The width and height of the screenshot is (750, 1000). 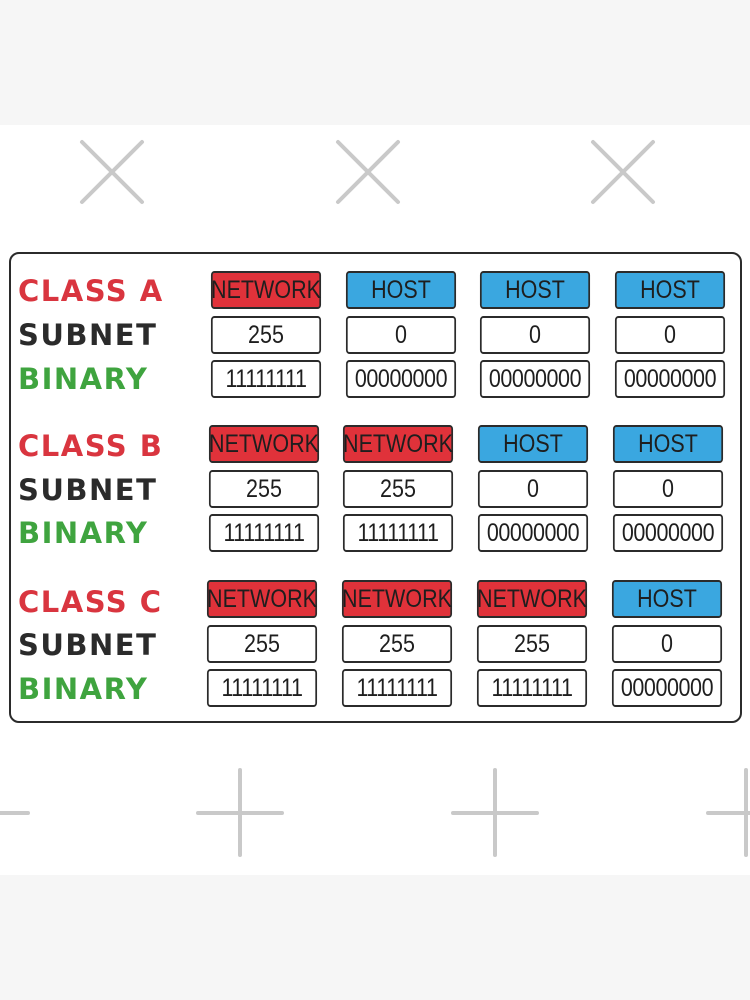 I want to click on class-b-octet-2-type: NETWORK, so click(x=398, y=444).